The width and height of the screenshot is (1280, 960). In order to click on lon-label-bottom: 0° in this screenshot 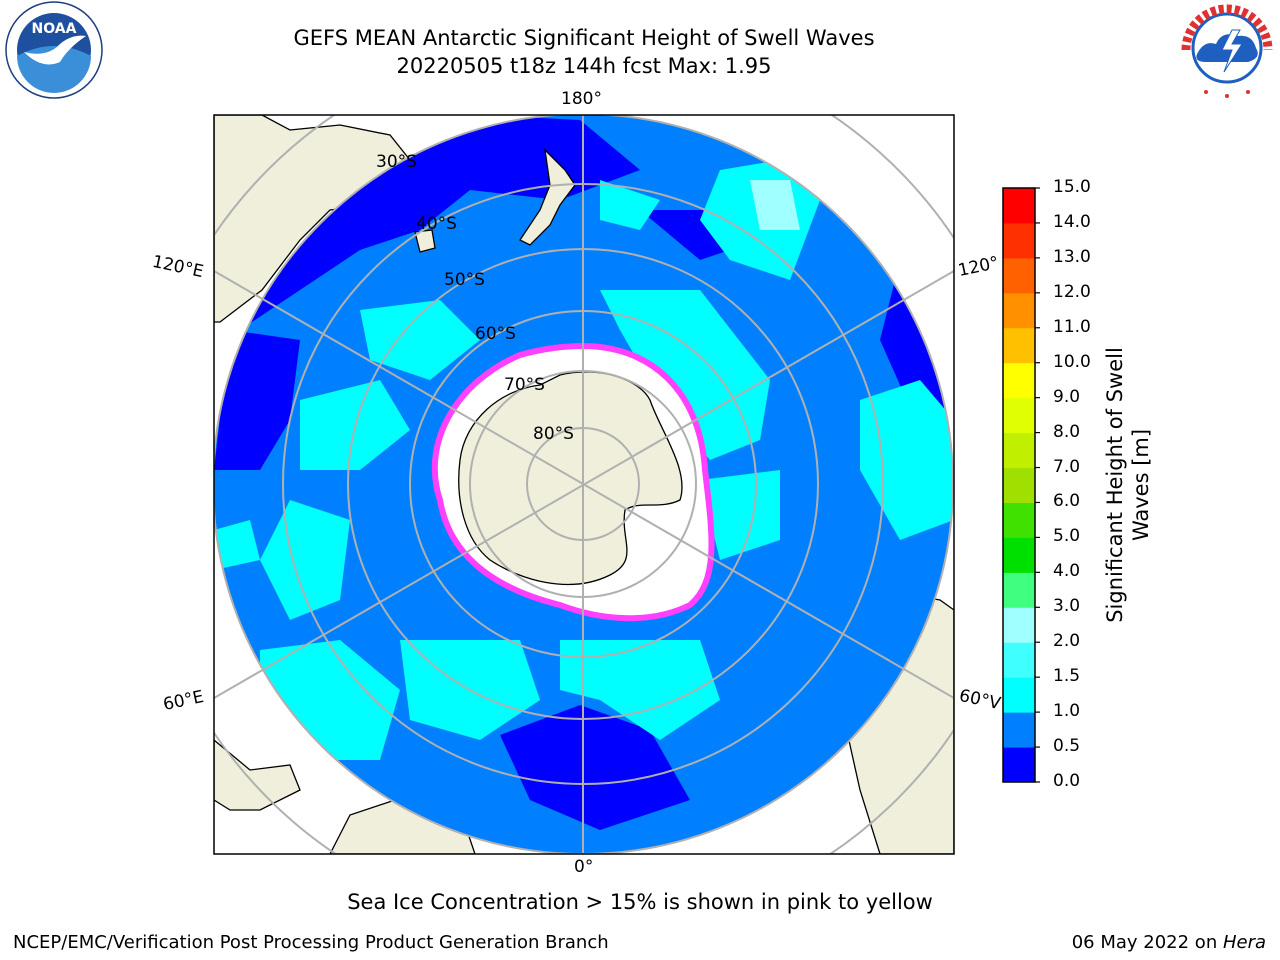, I will do `click(584, 867)`.